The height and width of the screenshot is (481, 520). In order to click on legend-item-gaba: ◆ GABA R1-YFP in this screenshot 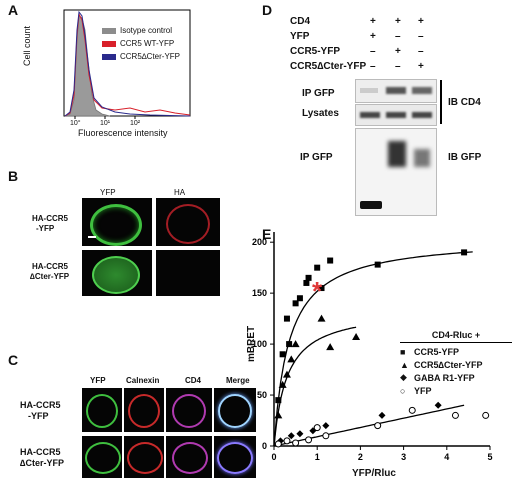, I will do `click(456, 377)`.